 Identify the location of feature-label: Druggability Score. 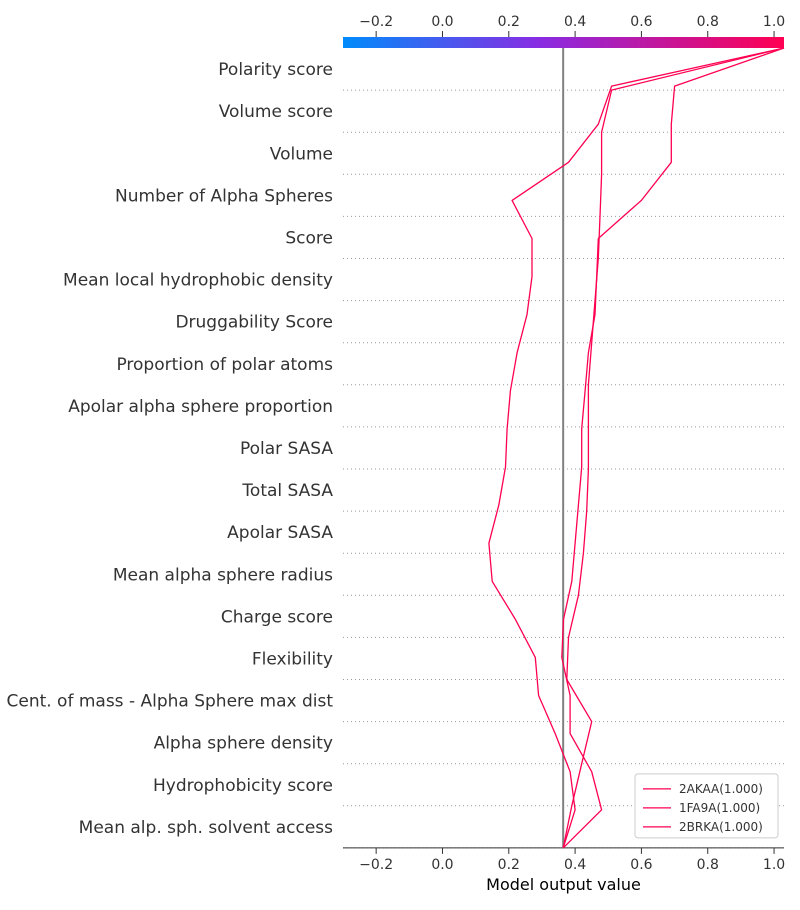
(254, 323).